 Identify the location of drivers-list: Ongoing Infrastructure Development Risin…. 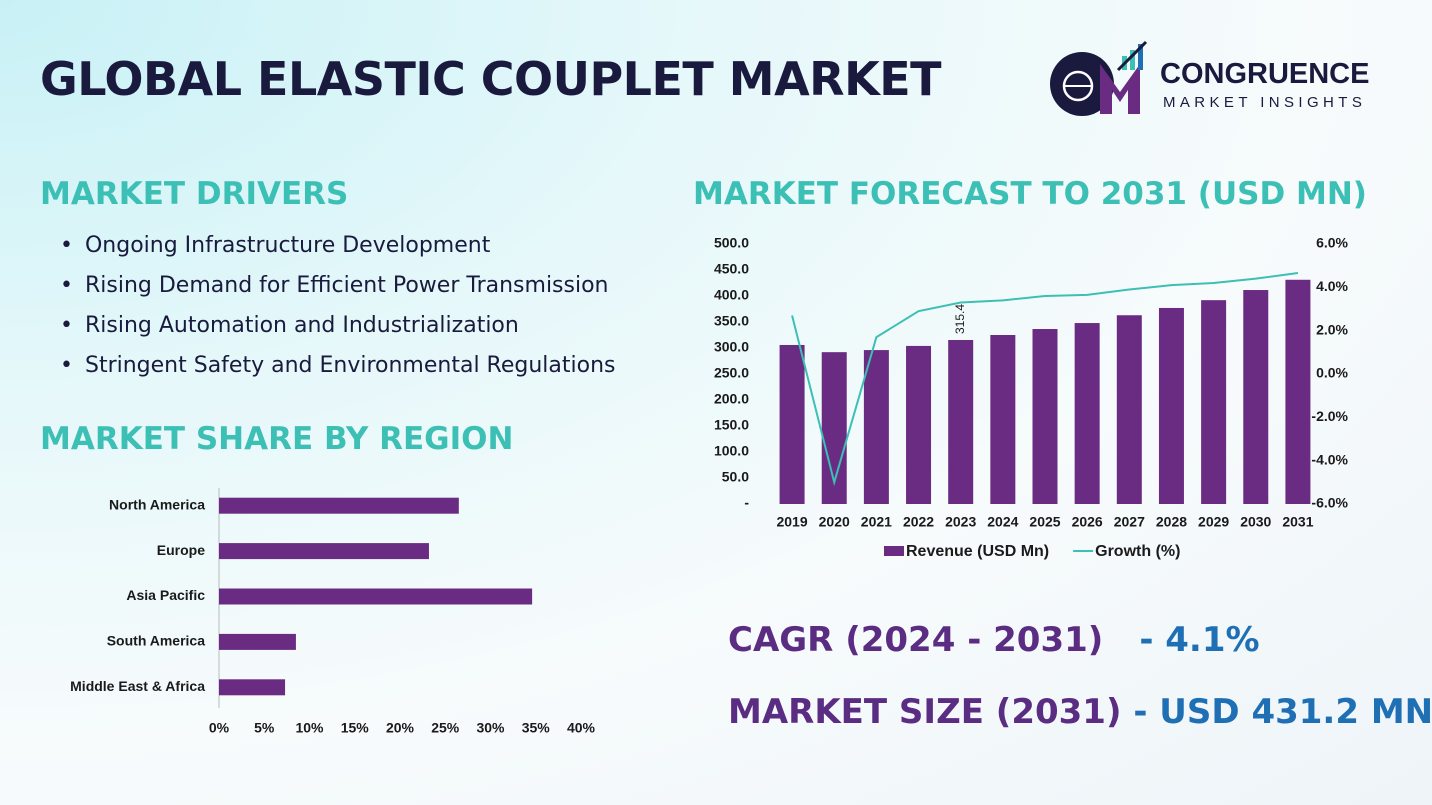
(338, 308).